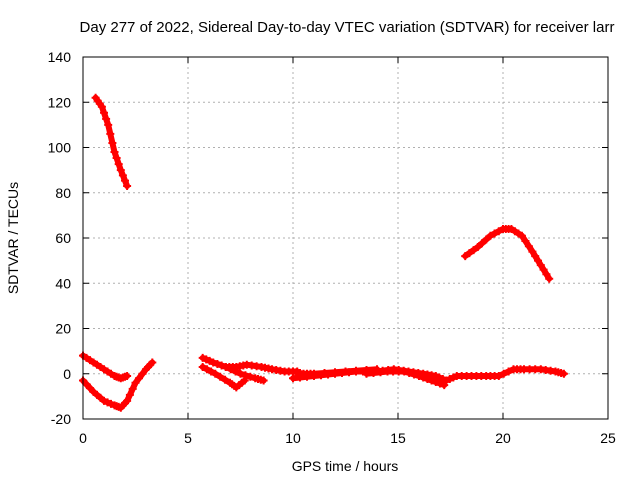  What do you see at coordinates (61, 419) in the screenshot?
I see `y-tick-label: -20` at bounding box center [61, 419].